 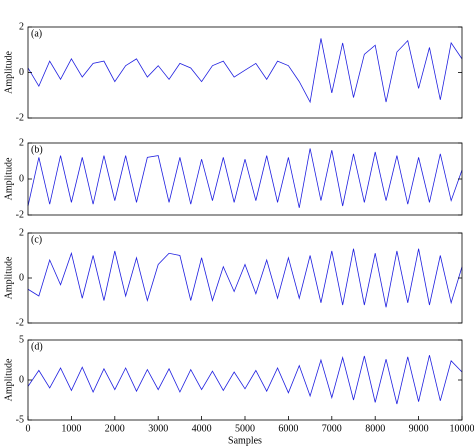 I want to click on x-tick-label: 3000, so click(x=158, y=428).